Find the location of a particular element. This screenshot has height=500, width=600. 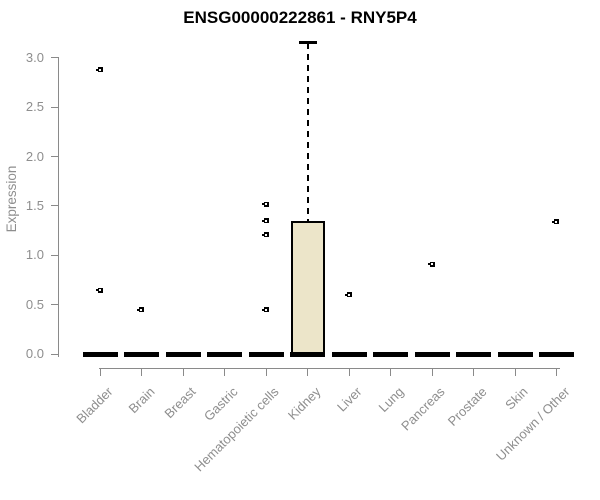

y-tick-label: 1.0 is located at coordinates (34, 255).